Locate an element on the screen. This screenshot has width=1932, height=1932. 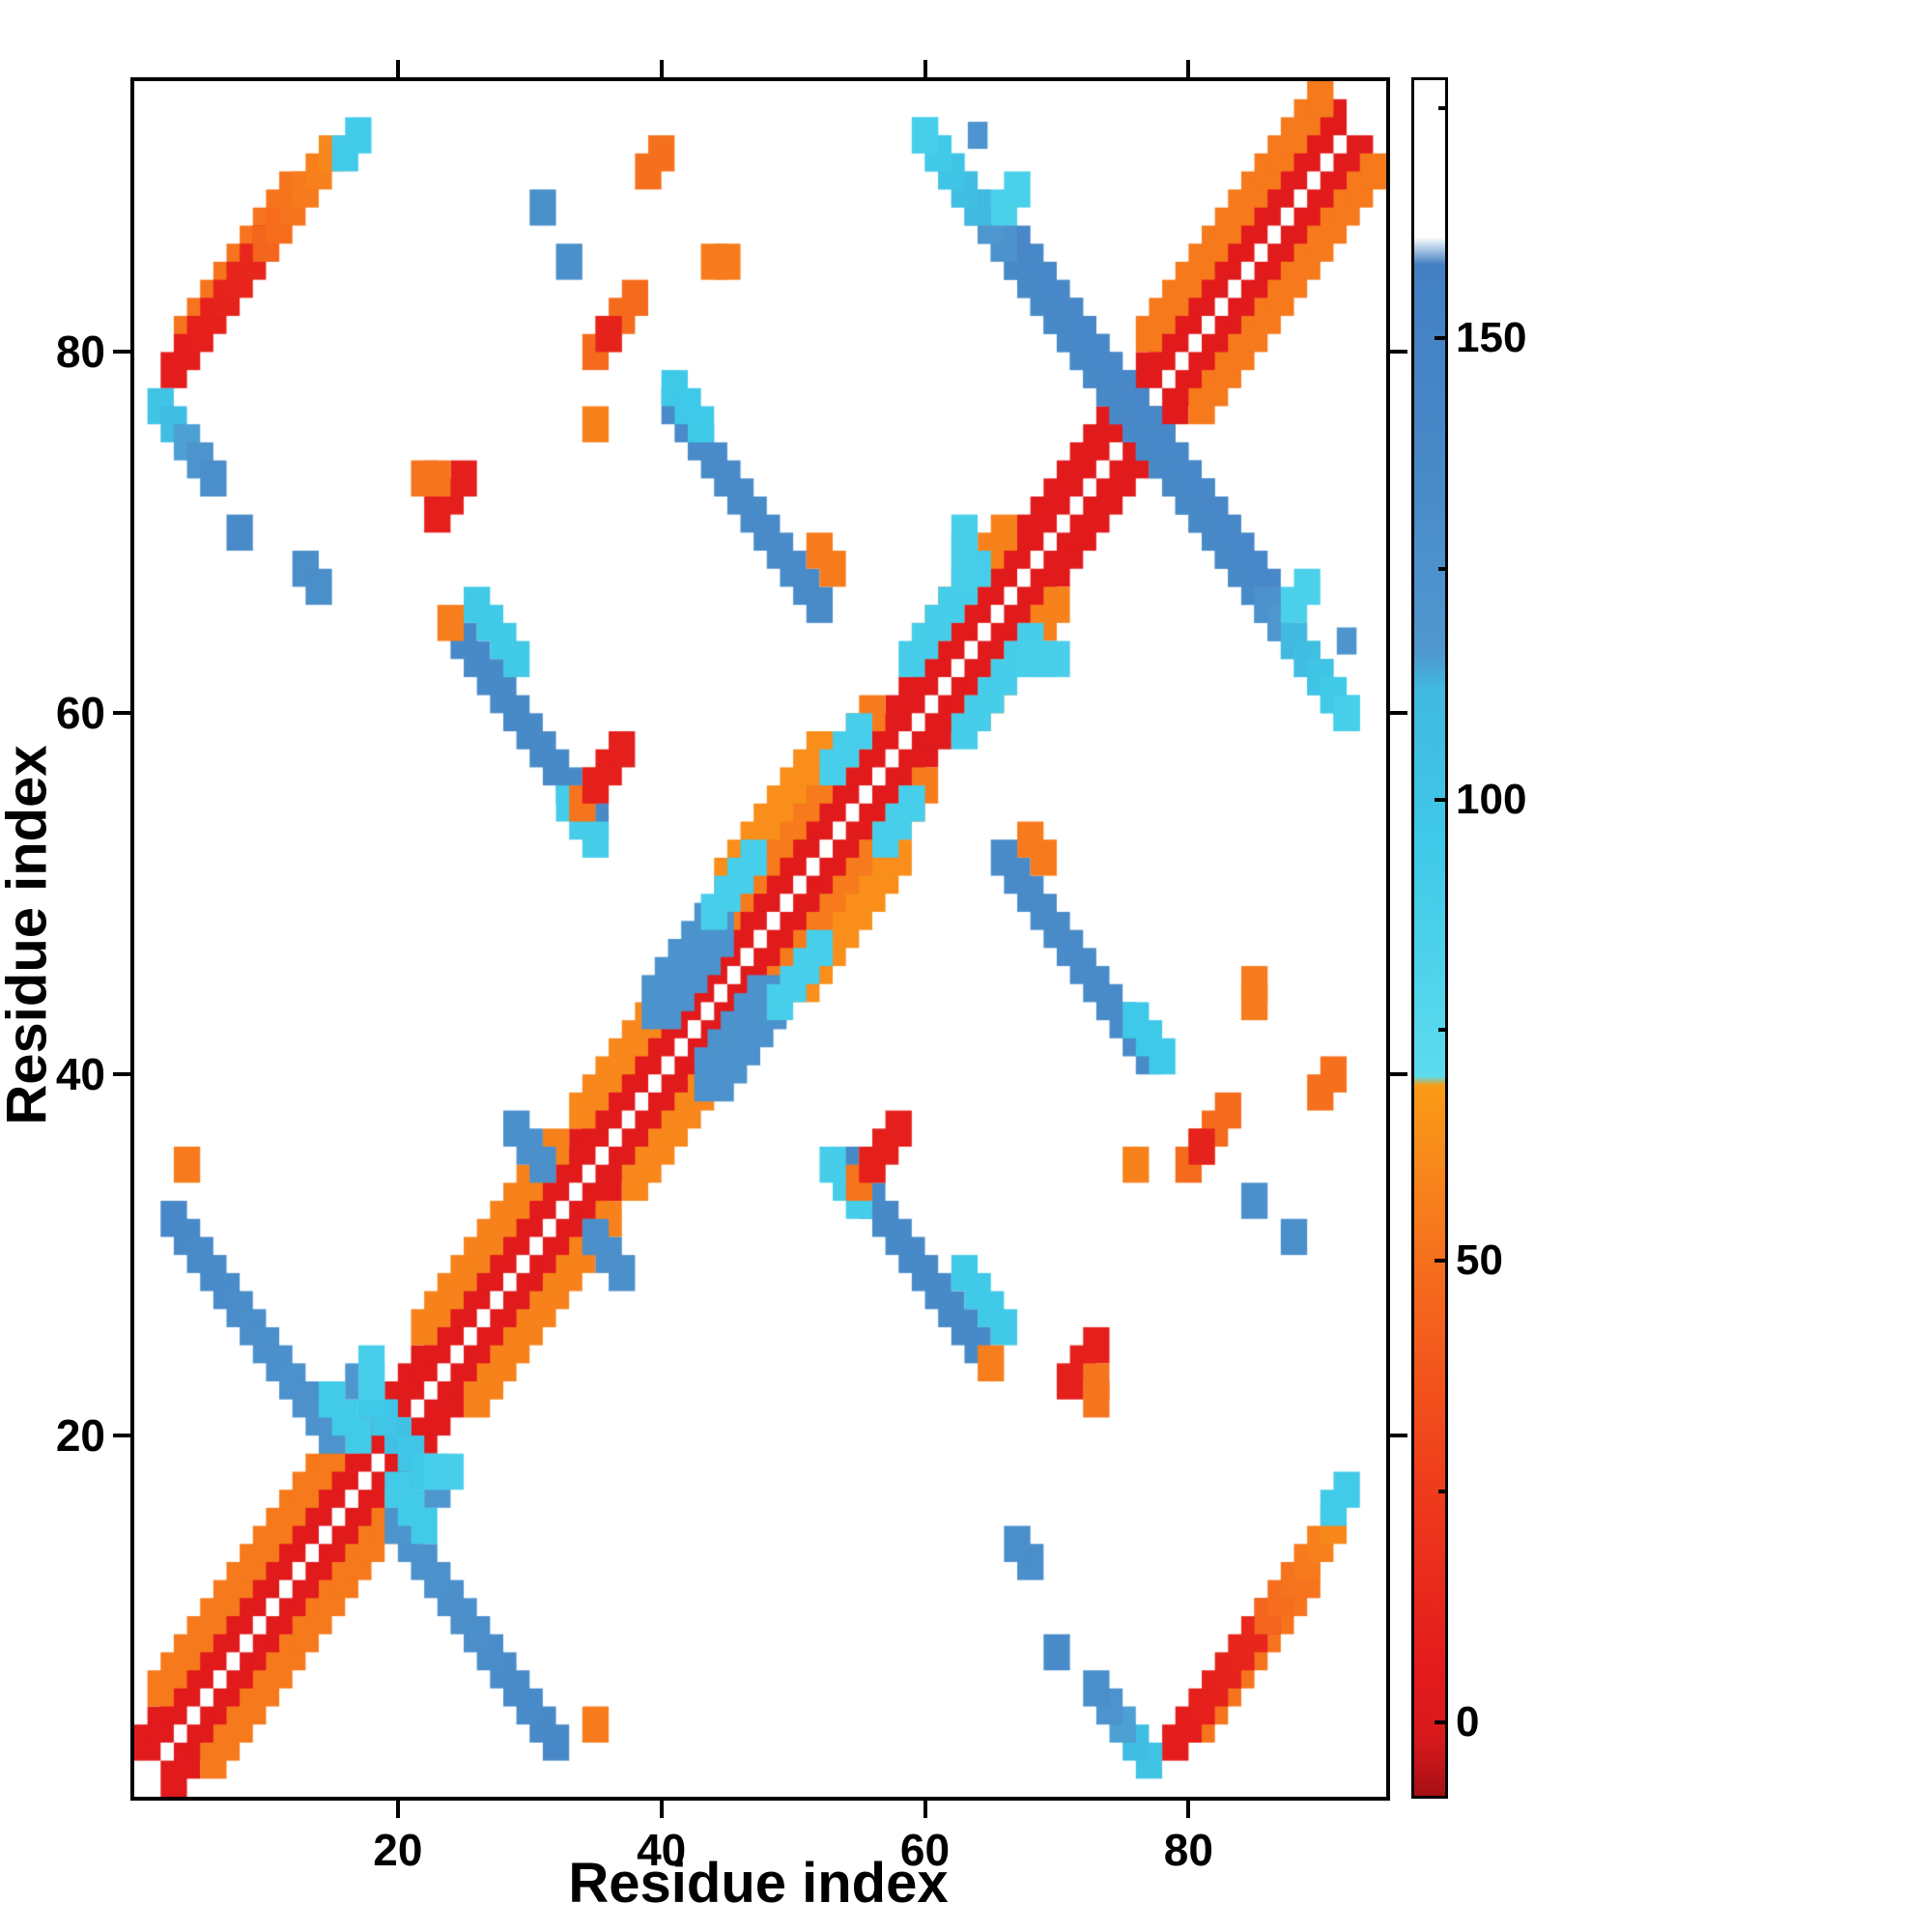
x-tick-label: 20 is located at coordinates (398, 1850).